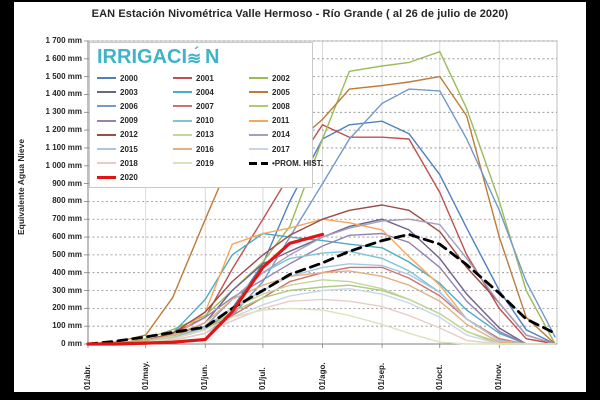  What do you see at coordinates (129, 149) in the screenshot?
I see `legend-label: 2015` at bounding box center [129, 149].